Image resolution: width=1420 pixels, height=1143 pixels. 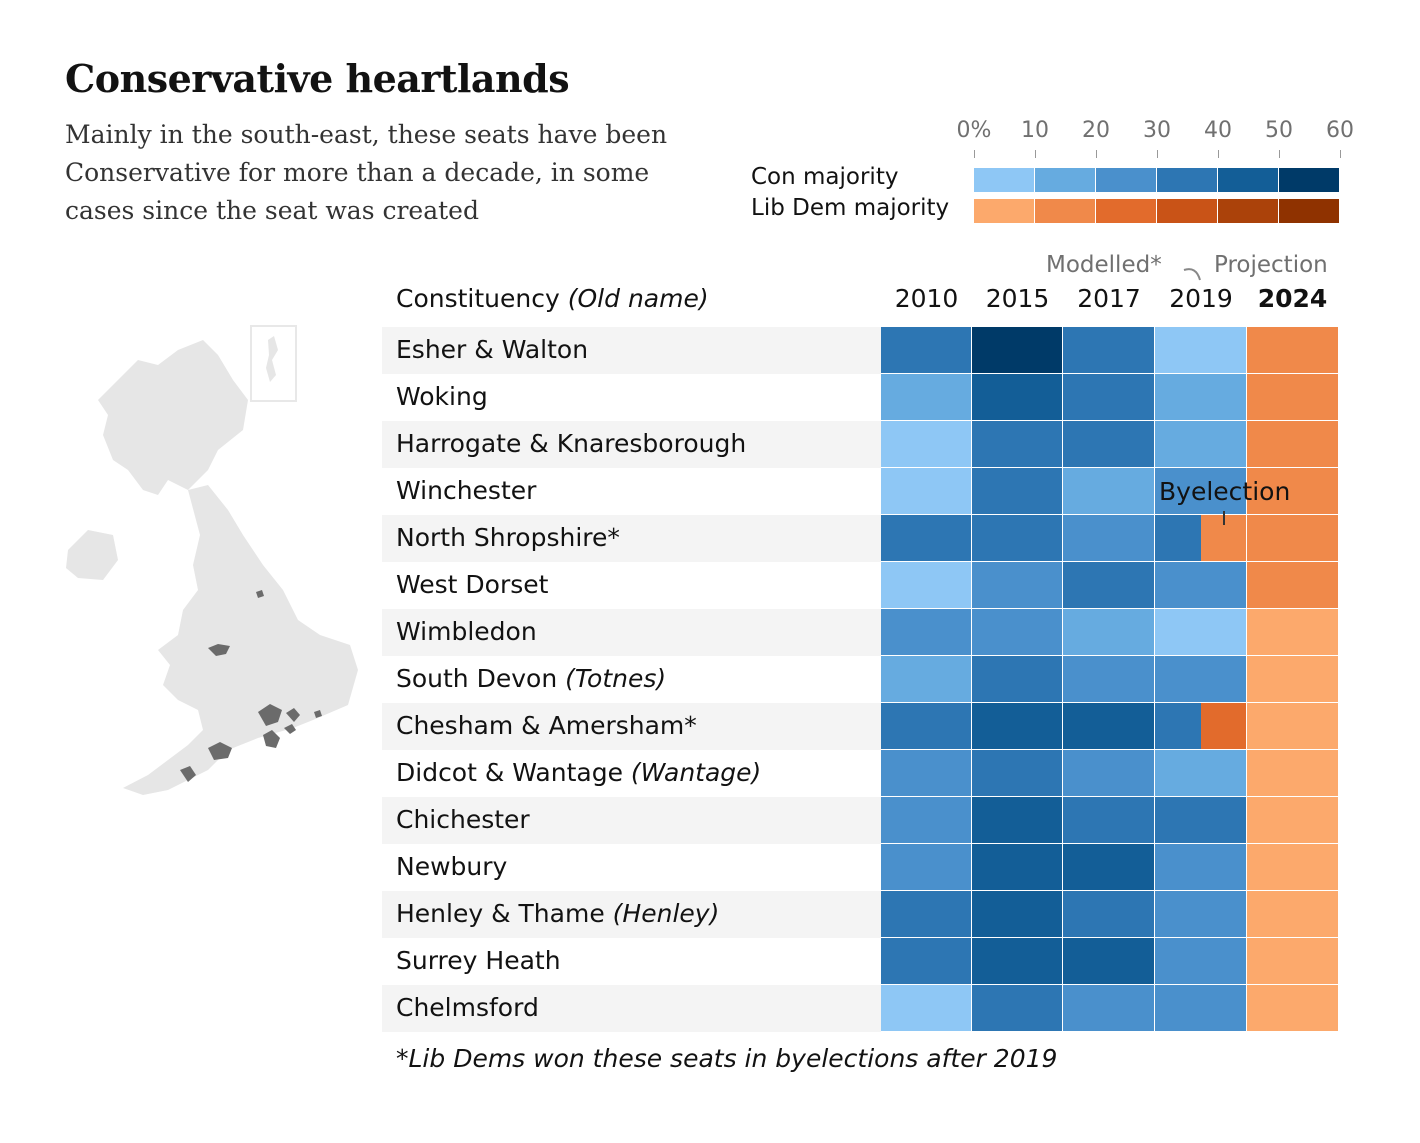 I want to click on constituency-label: Winchester, so click(x=466, y=490).